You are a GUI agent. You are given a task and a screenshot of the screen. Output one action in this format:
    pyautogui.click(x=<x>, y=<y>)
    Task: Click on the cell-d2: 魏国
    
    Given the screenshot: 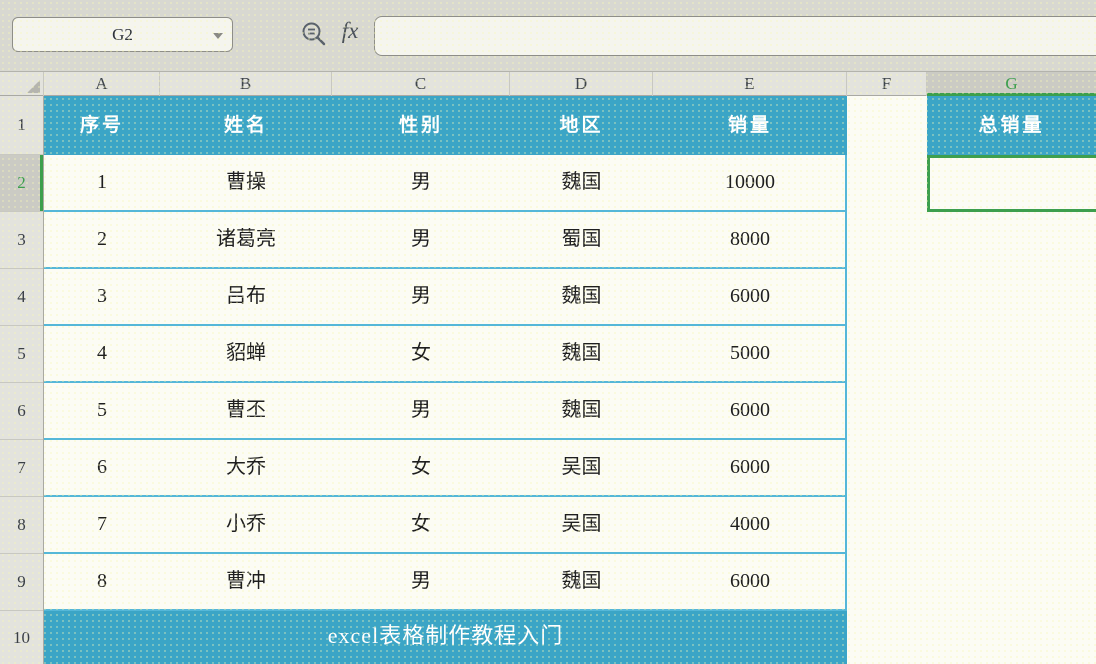 What is the action you would take?
    pyautogui.click(x=581, y=182)
    